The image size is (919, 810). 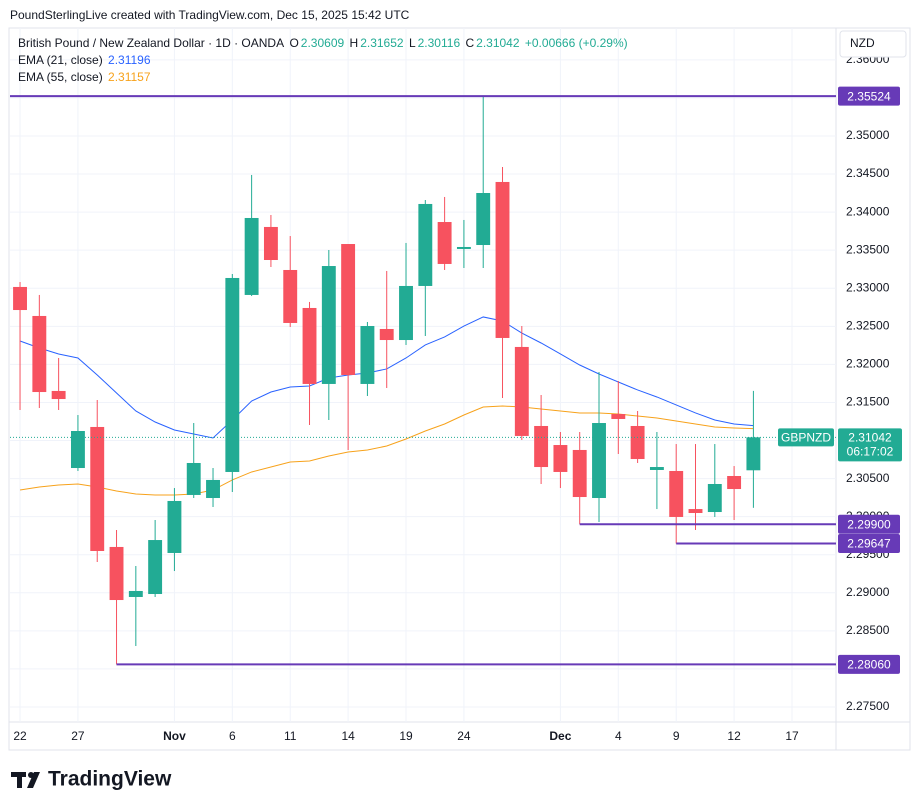 What do you see at coordinates (232, 736) in the screenshot?
I see `x-tick-label: 6` at bounding box center [232, 736].